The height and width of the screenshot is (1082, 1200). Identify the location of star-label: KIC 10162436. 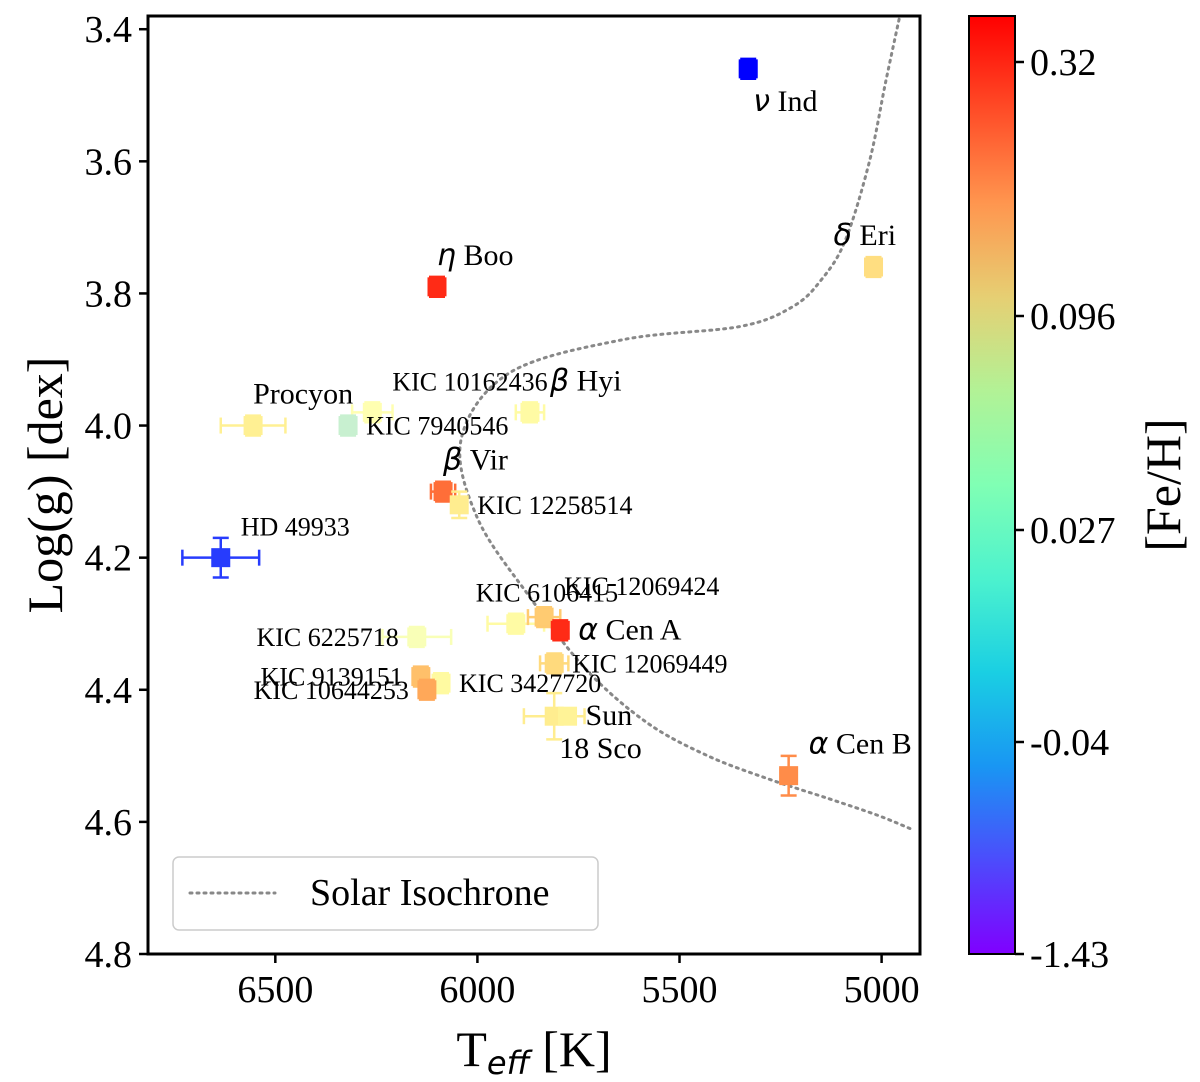
(469, 381).